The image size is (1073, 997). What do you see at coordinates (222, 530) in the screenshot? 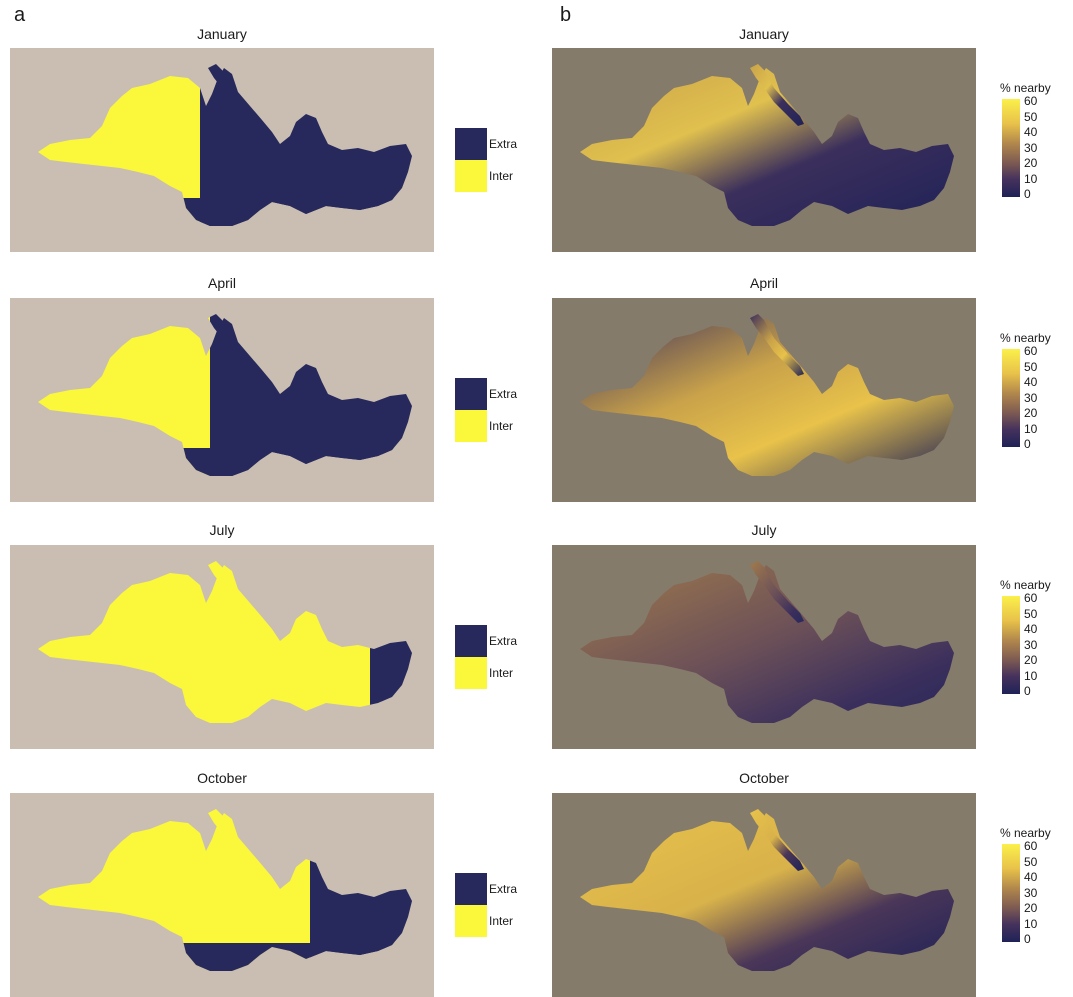
I see `map-title-a-2: July` at bounding box center [222, 530].